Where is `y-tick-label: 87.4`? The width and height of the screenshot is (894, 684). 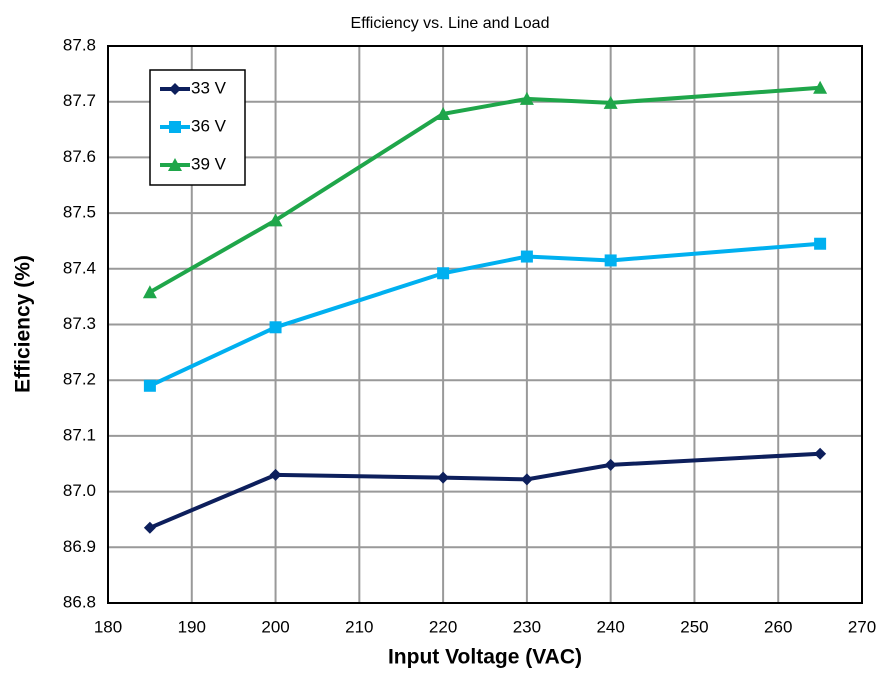
y-tick-label: 87.4 is located at coordinates (79, 267).